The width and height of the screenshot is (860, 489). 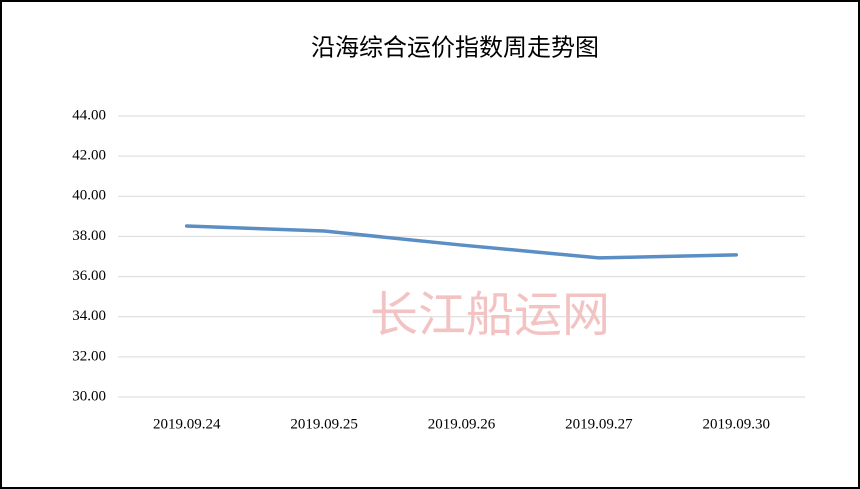 I want to click on x-tick-label: 2019.09.26, so click(x=462, y=424).